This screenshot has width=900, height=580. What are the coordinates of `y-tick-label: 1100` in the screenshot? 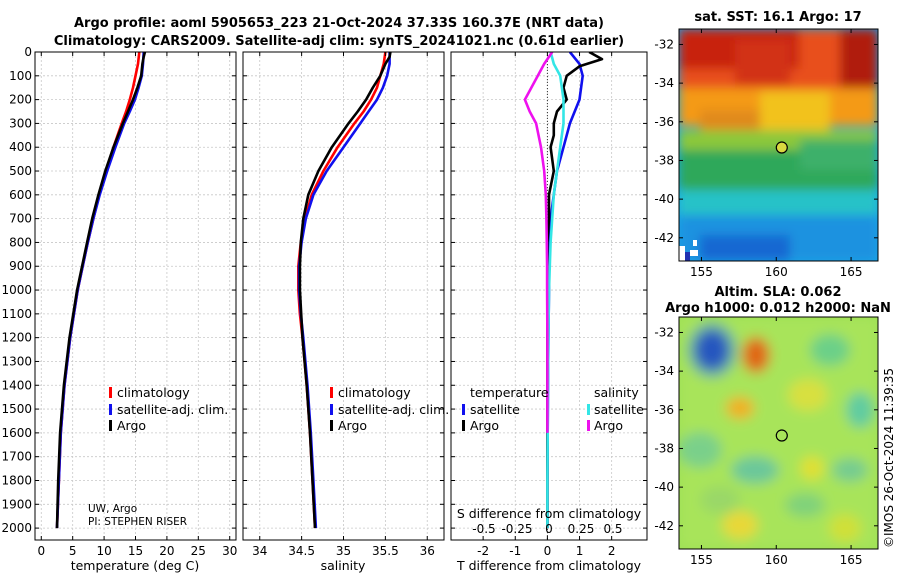 It's located at (16, 314).